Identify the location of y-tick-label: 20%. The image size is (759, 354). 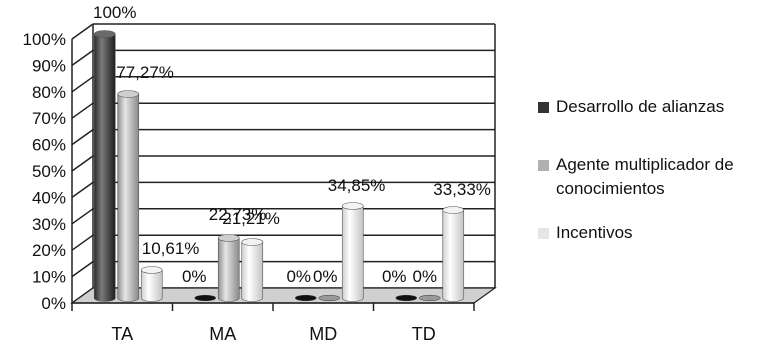
(49, 250).